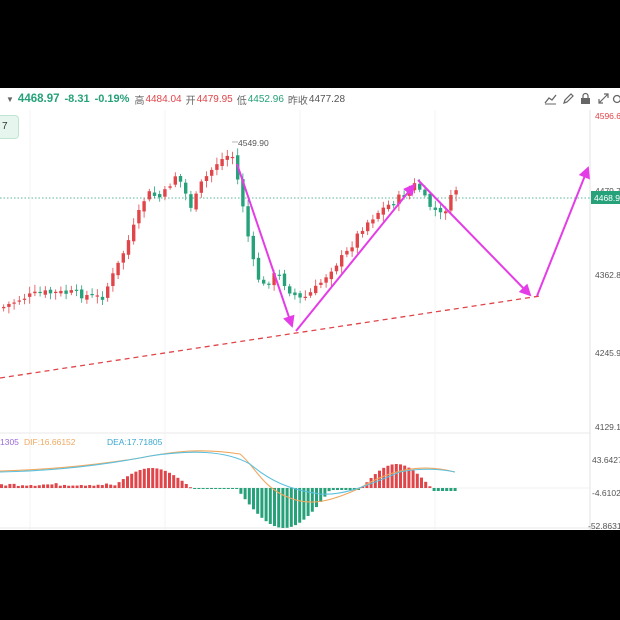 The width and height of the screenshot is (620, 620). I want to click on price-axis-label: 4362.8, so click(607, 275).